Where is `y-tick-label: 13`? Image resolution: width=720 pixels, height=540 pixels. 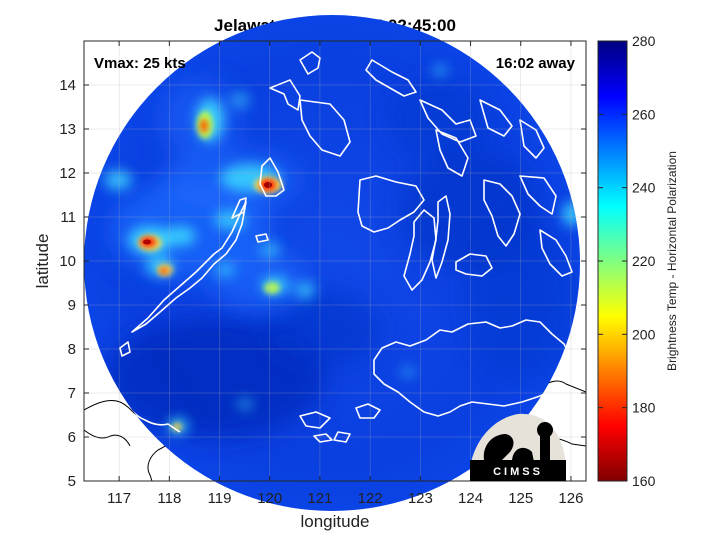 y-tick-label: 13 is located at coordinates (67, 129).